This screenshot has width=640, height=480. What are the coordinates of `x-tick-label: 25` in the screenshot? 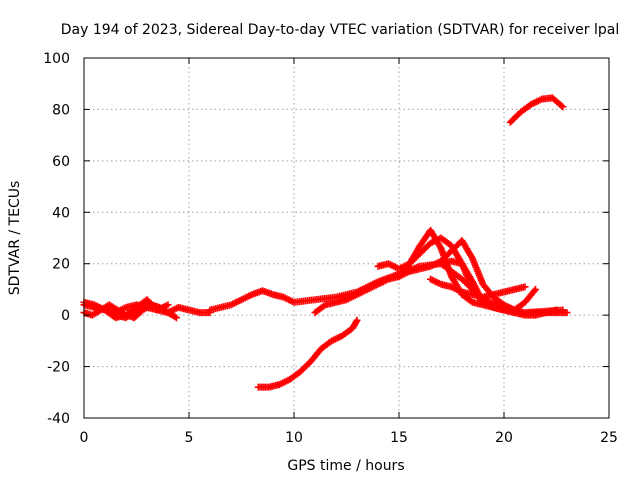 It's located at (609, 438).